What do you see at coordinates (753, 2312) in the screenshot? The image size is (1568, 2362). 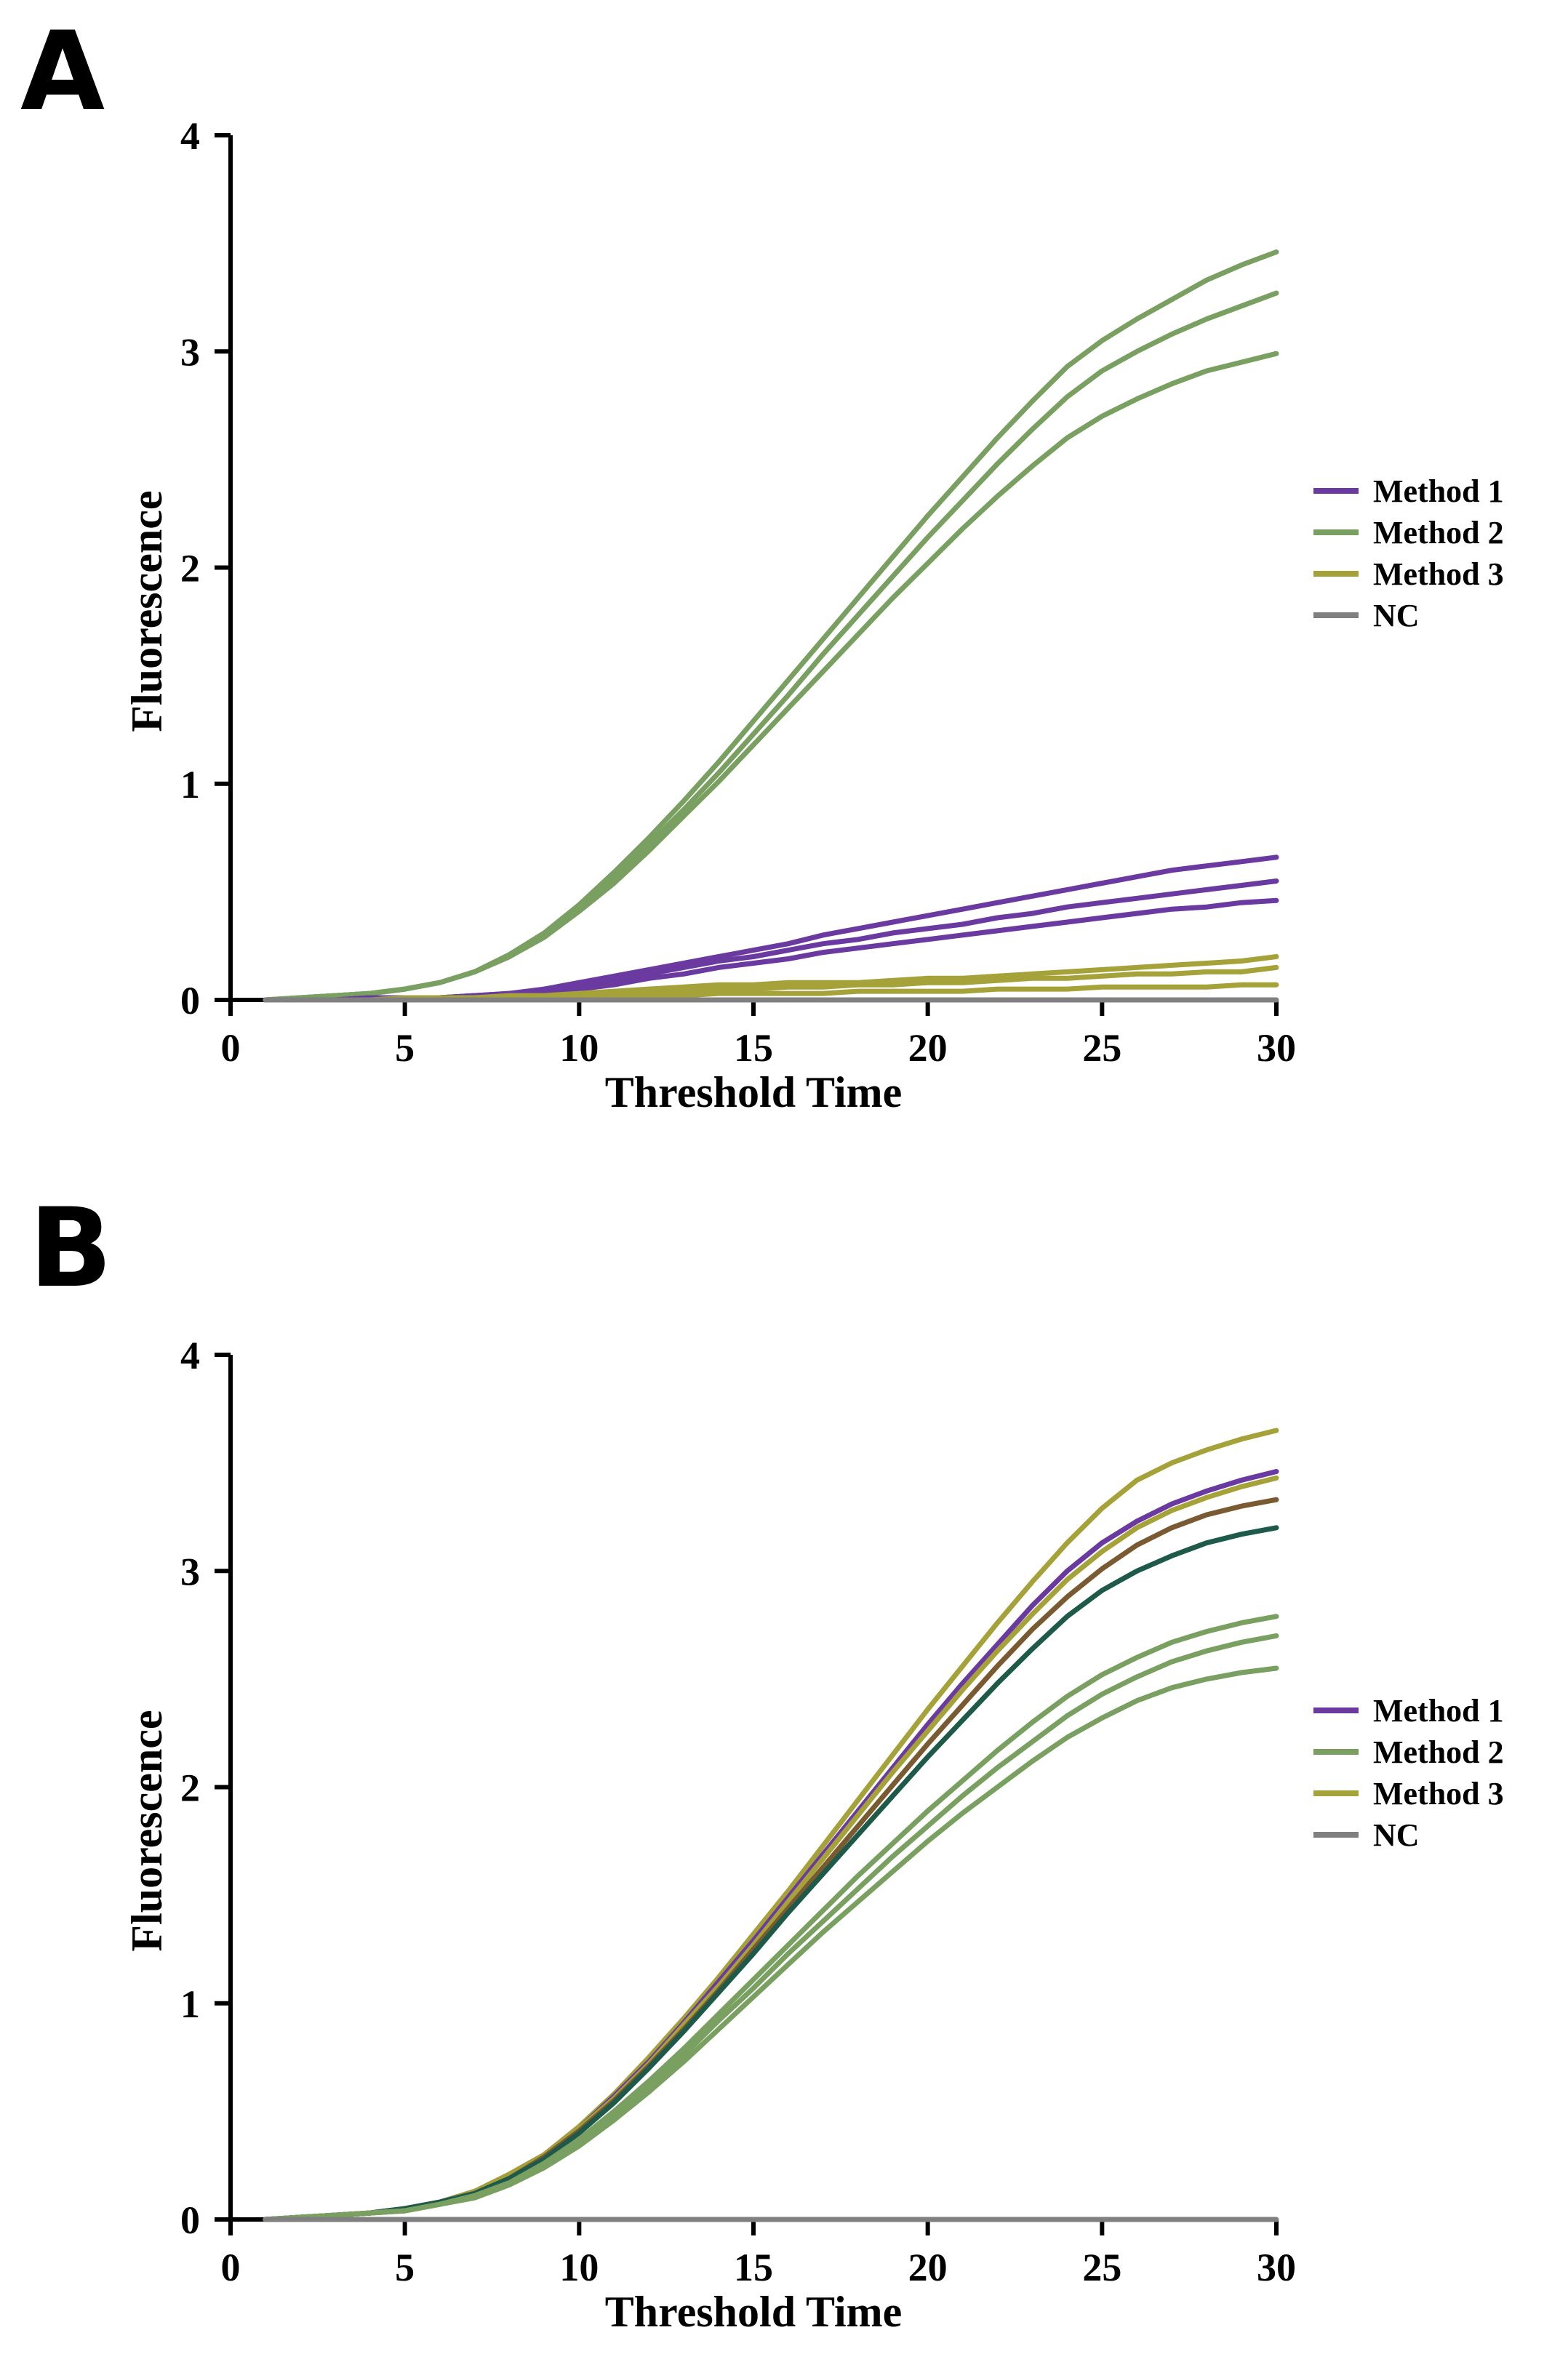 I see `panel-b-x-axis-title: Threshold Time` at bounding box center [753, 2312].